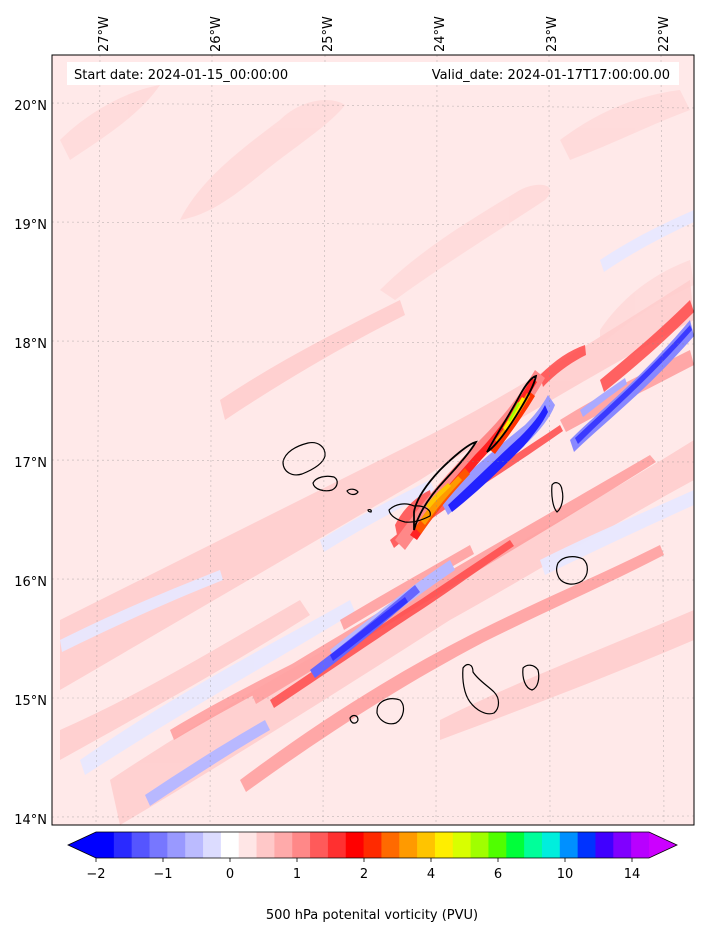  I want to click on colorbar-tick-label: 10, so click(565, 874).